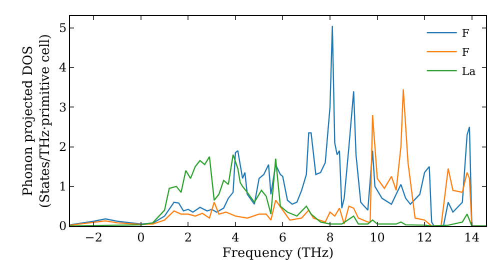  Describe the element at coordinates (278, 253) in the screenshot. I see `x-axis-title: Frequency (THz)` at that location.